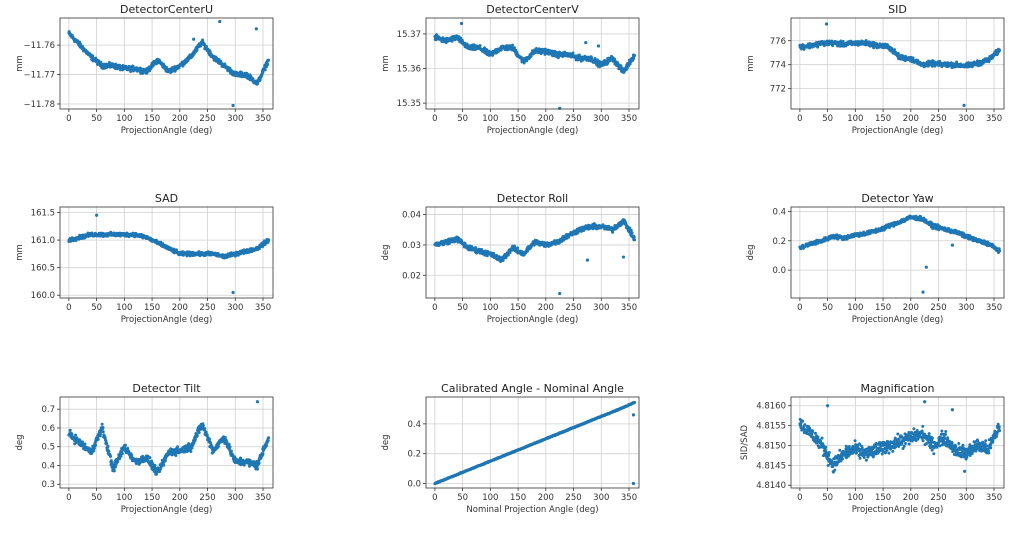 The height and width of the screenshot is (533, 1024). Describe the element at coordinates (48, 429) in the screenshot. I see `y-tick-label: 0.6` at that location.